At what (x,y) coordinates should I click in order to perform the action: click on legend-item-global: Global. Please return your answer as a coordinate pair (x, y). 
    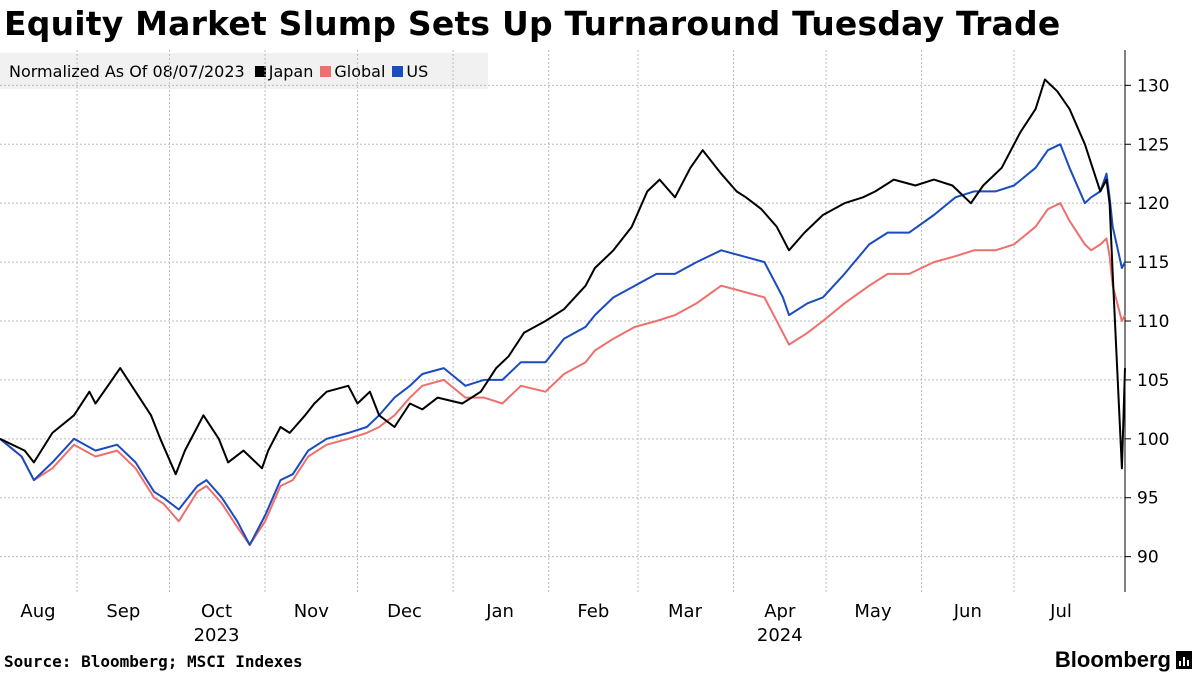
    Looking at the image, I should click on (352, 71).